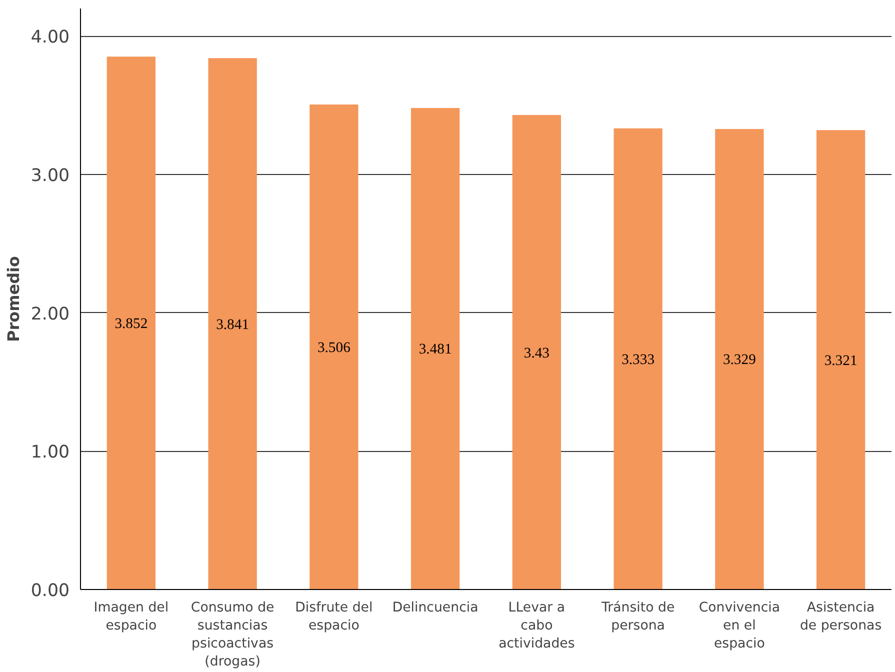 The height and width of the screenshot is (672, 895). I want to click on data-label: 3.481, so click(435, 350).